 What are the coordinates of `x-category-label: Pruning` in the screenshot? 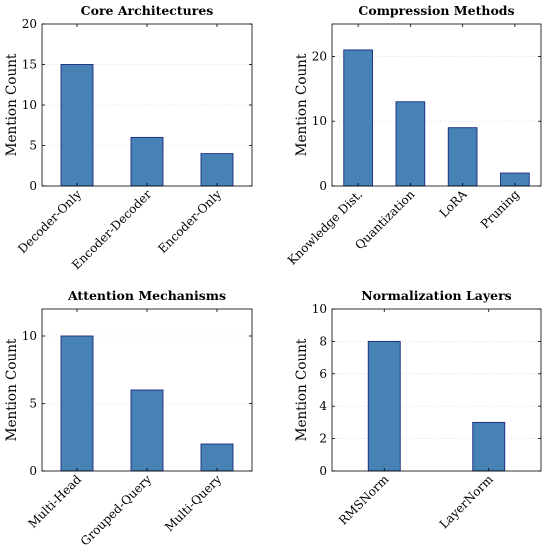 It's located at (500, 209).